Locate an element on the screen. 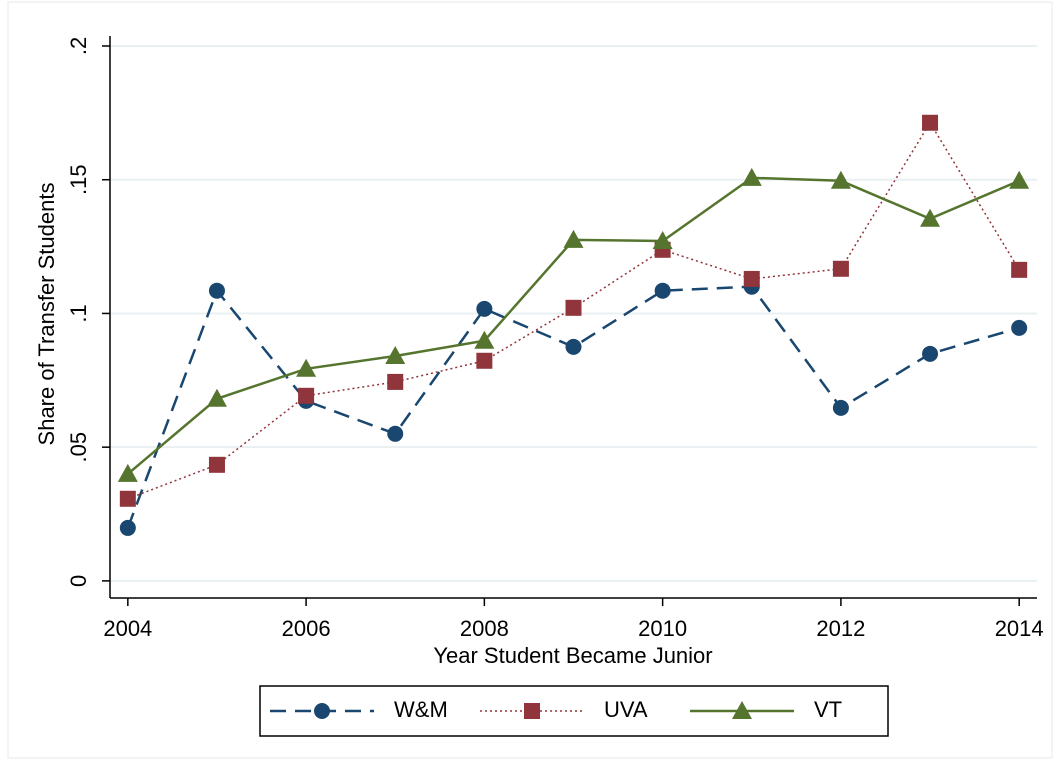  x-axis-label: Year Student Became Junior is located at coordinates (572, 655).